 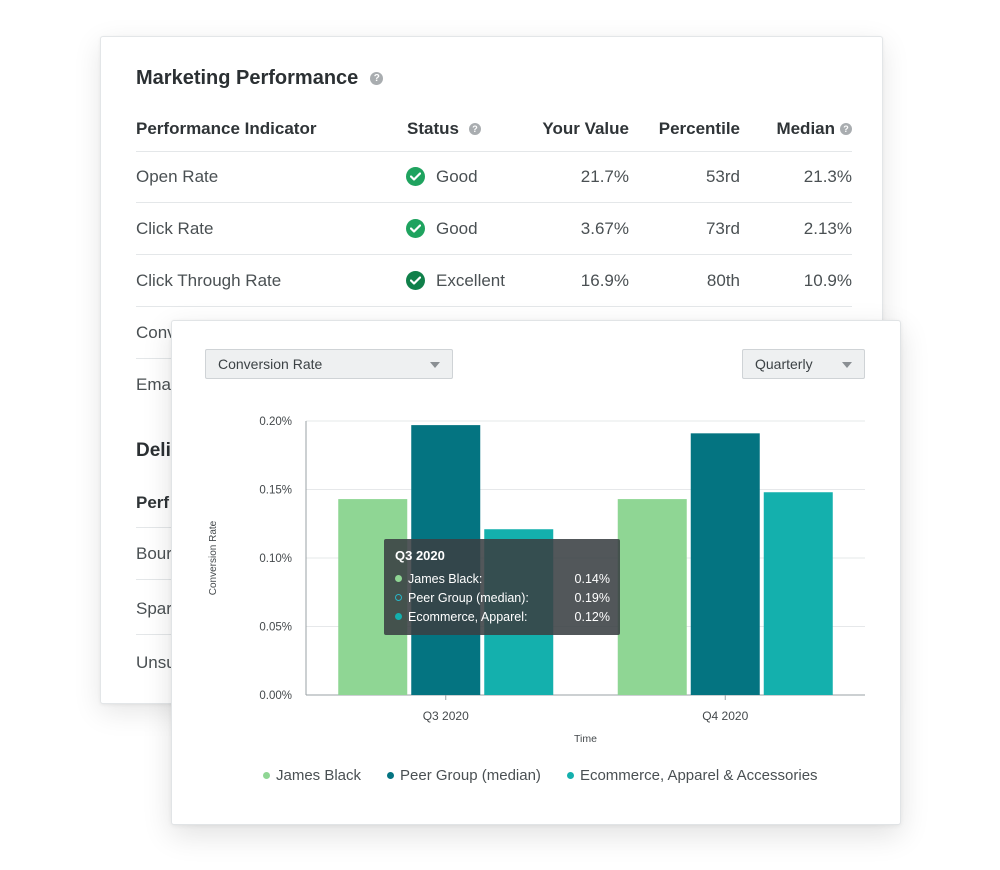 I want to click on legend-item: Peer Group (median), so click(x=464, y=775).